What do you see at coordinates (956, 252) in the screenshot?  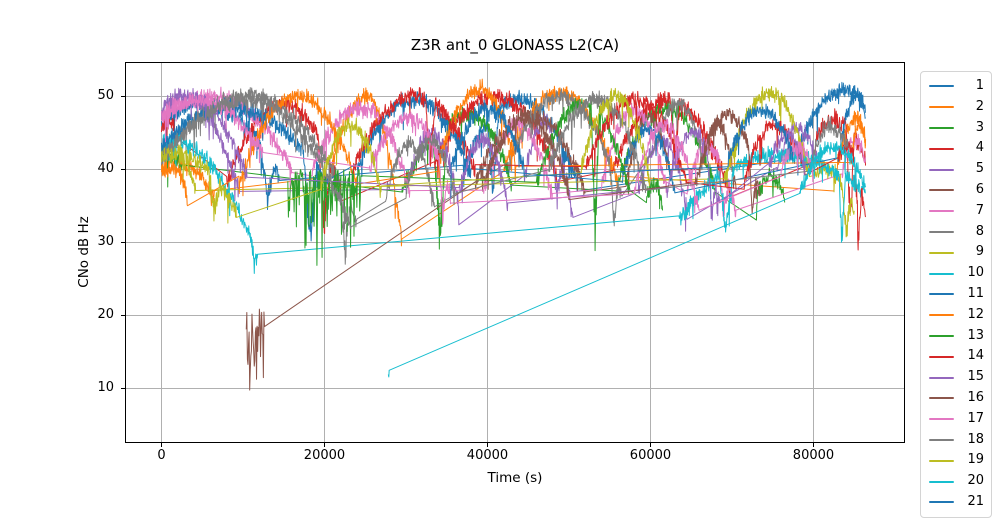 I see `legend-item: 9` at bounding box center [956, 252].